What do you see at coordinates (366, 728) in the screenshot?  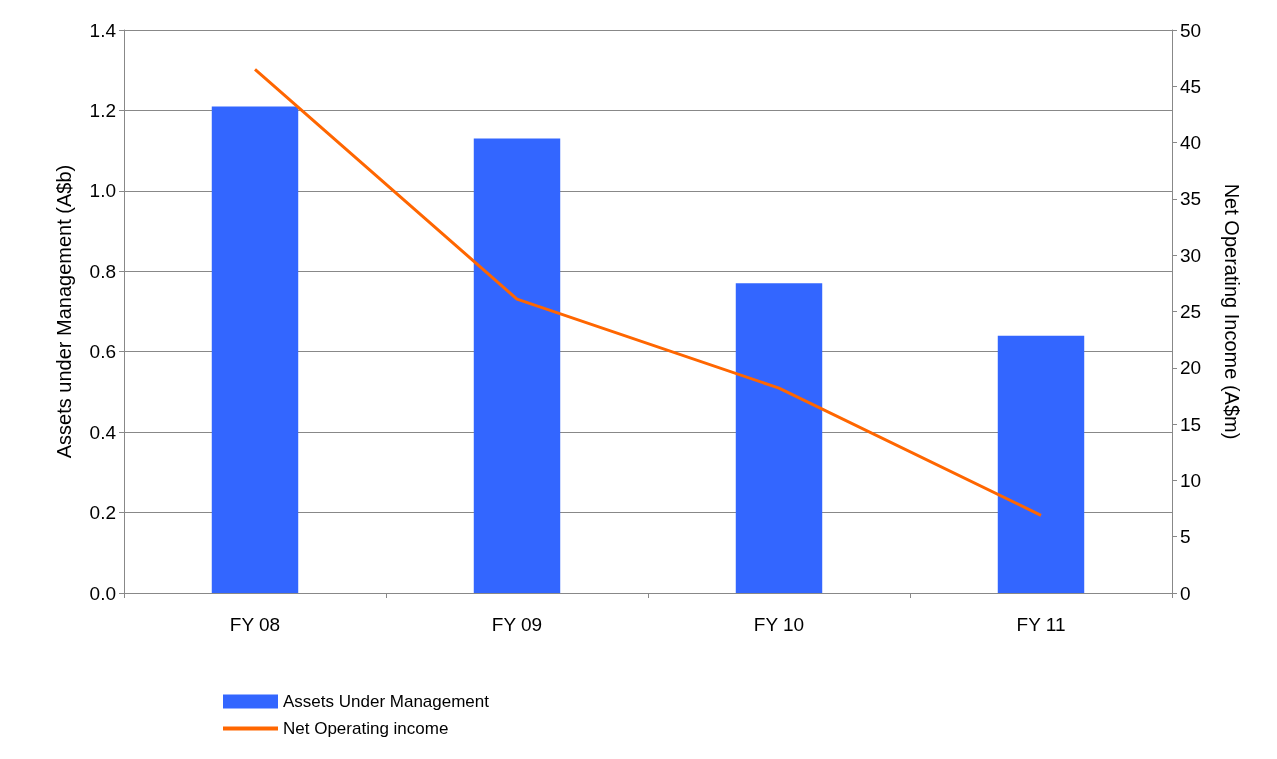 I see `legend-label: Net Operating income` at bounding box center [366, 728].